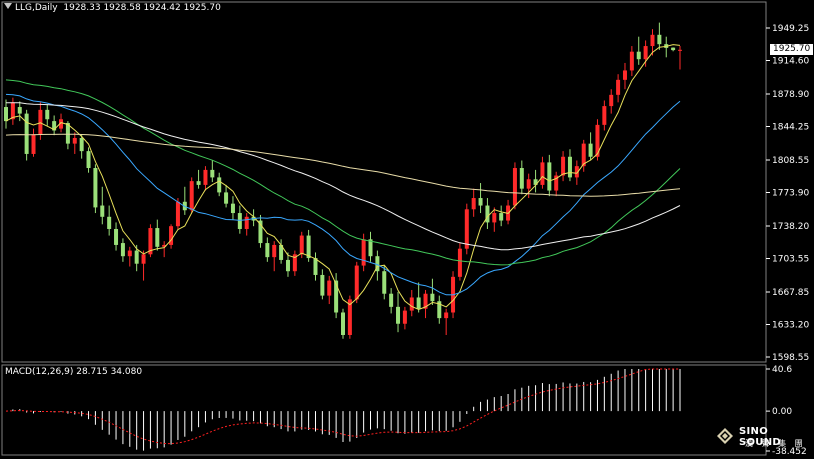  Describe the element at coordinates (790, 29) in the screenshot. I see `price-tick-label: 1949.25` at that location.